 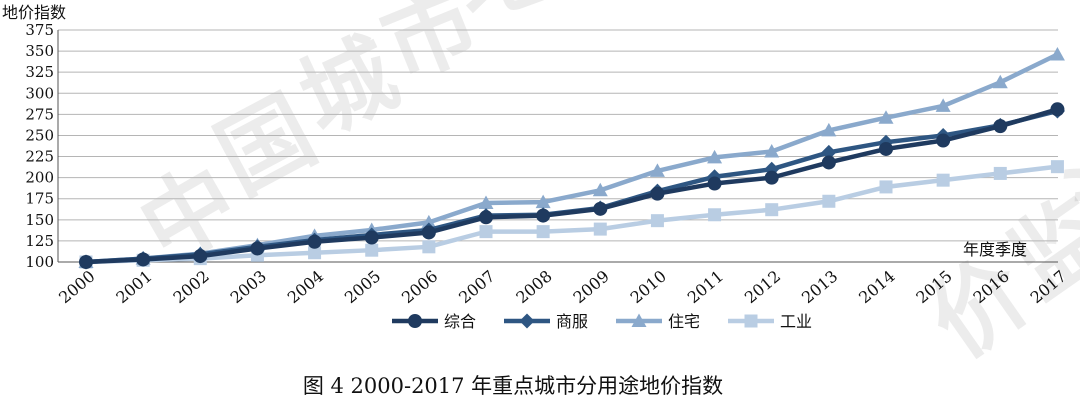 I want to click on legend-label: 工业, so click(x=796, y=321).